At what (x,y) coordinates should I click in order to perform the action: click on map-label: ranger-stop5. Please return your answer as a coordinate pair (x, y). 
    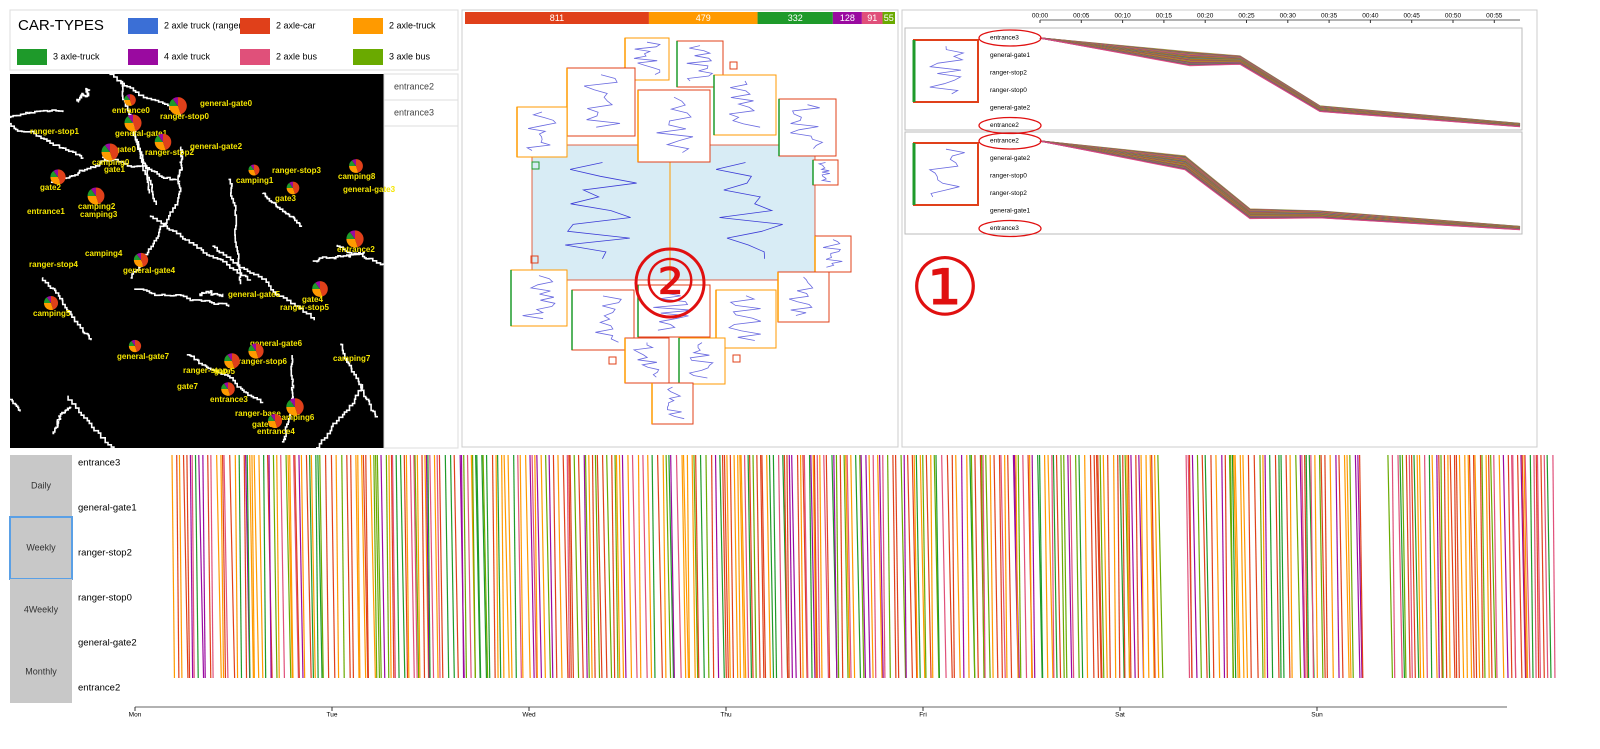
    Looking at the image, I should click on (304, 307).